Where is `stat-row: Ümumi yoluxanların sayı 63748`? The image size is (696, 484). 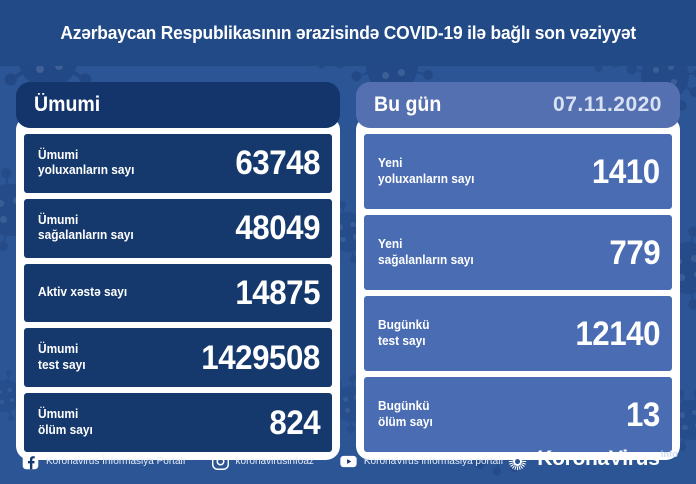
stat-row: Ümumi yoluxanların sayı 63748 is located at coordinates (178, 163).